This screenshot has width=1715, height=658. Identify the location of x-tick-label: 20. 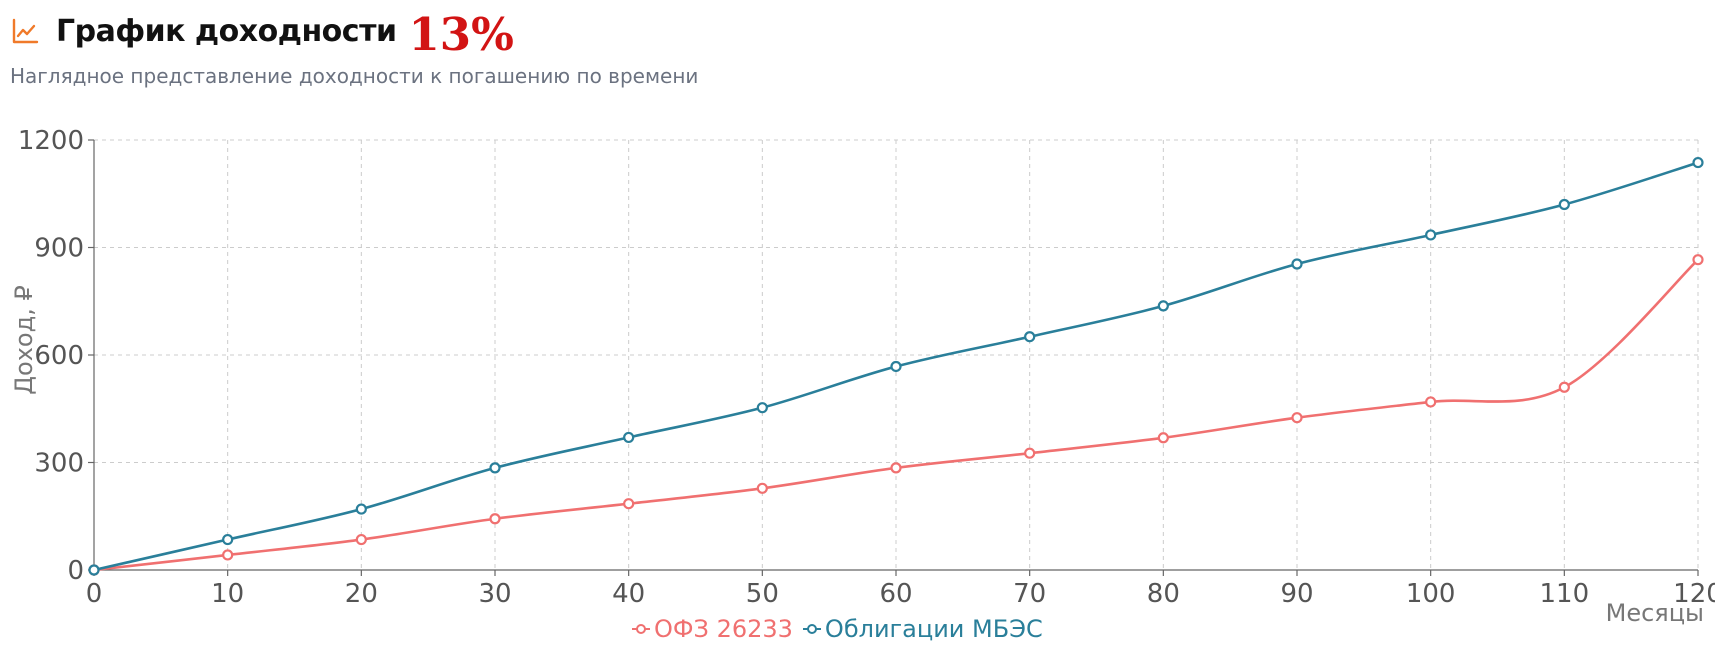
(361, 594).